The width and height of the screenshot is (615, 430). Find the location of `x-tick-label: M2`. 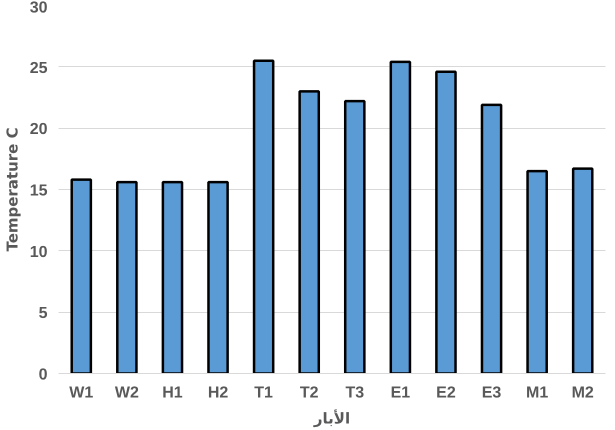

x-tick-label: M2 is located at coordinates (583, 393).